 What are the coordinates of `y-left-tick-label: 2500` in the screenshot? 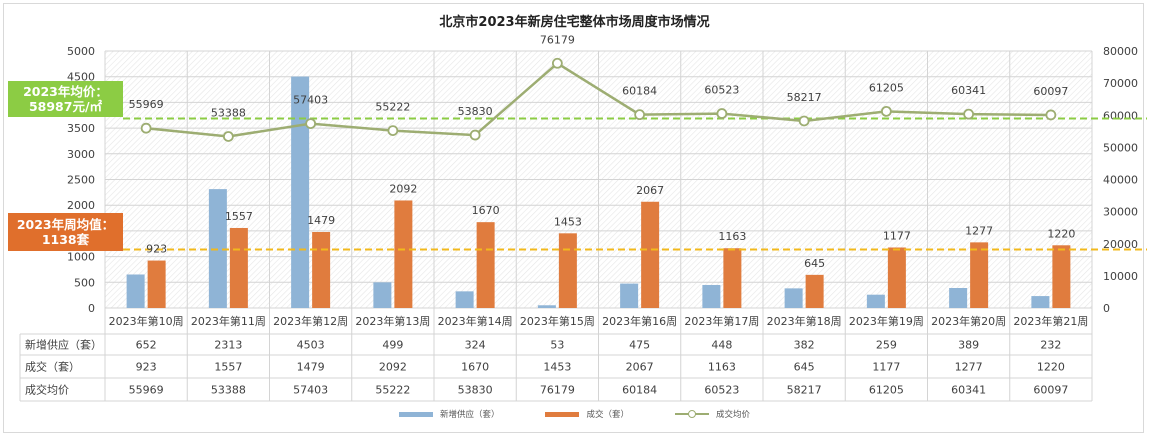 It's located at (81, 180).